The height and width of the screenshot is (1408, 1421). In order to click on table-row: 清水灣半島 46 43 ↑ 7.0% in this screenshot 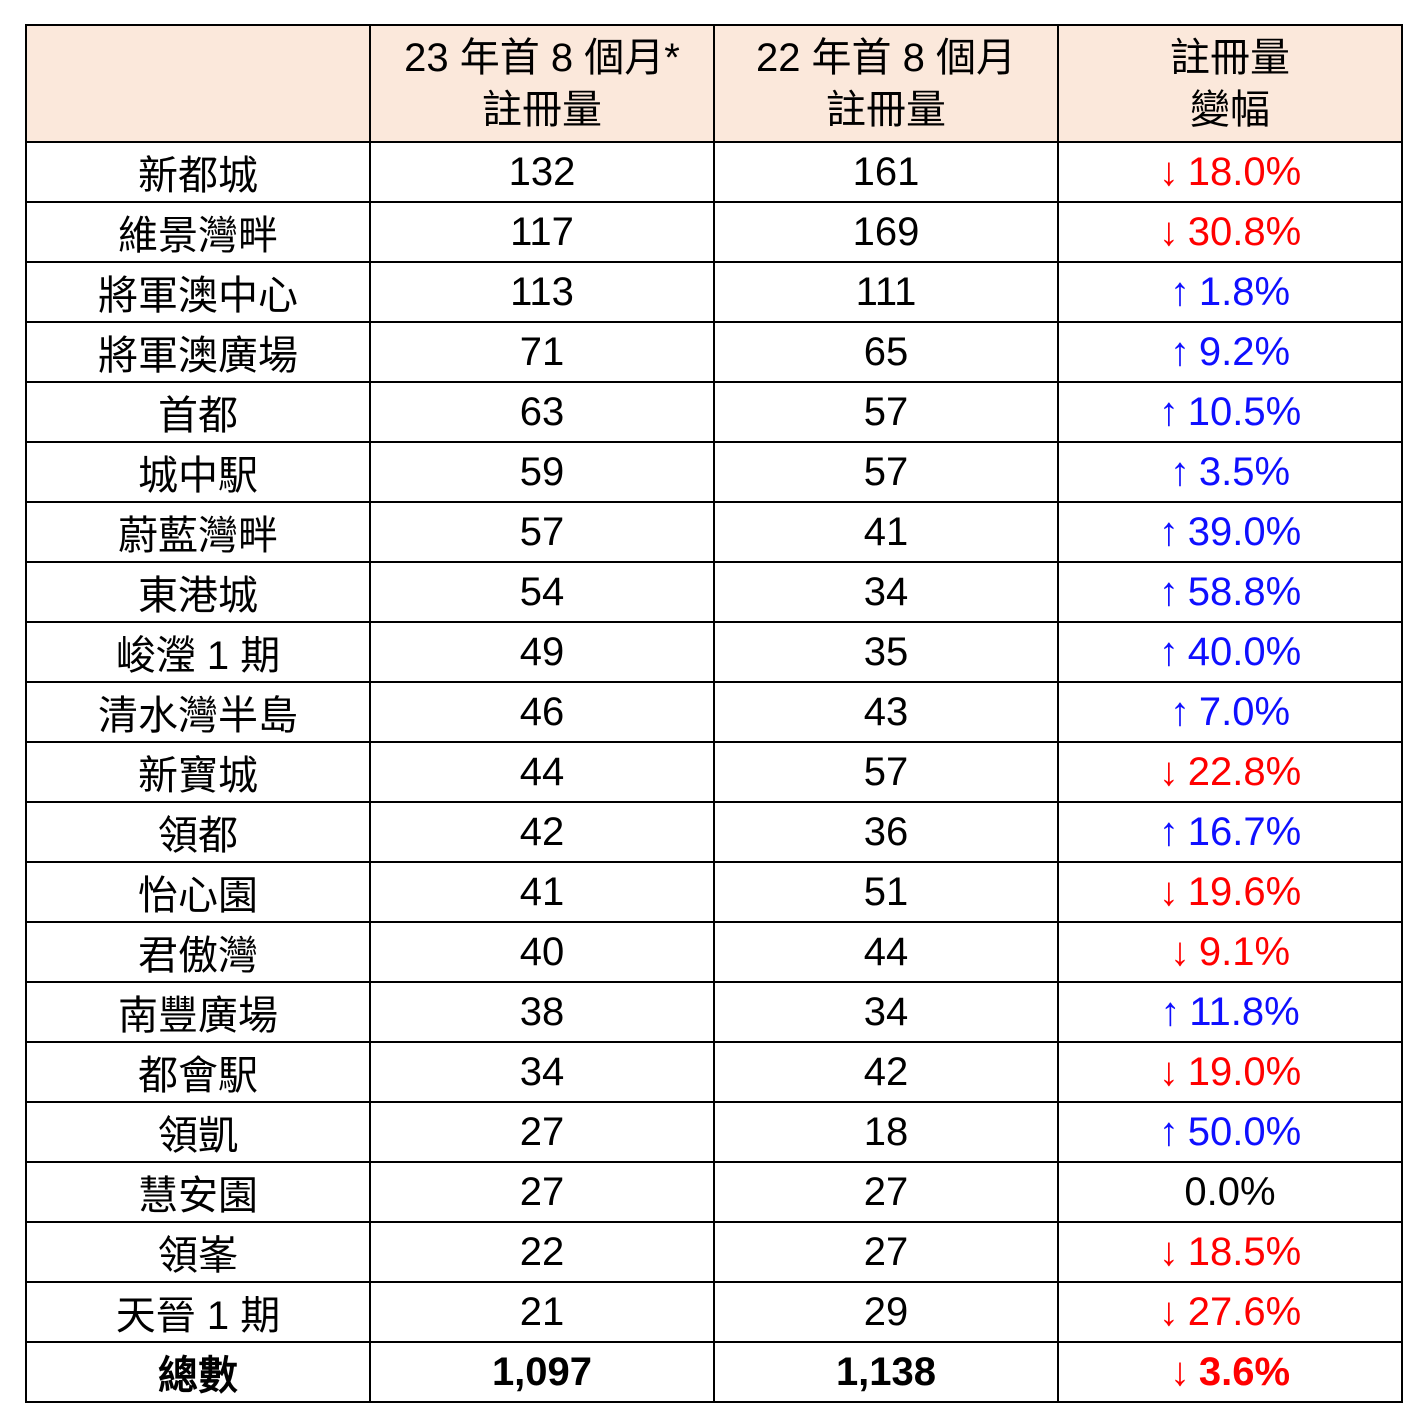, I will do `click(714, 712)`.